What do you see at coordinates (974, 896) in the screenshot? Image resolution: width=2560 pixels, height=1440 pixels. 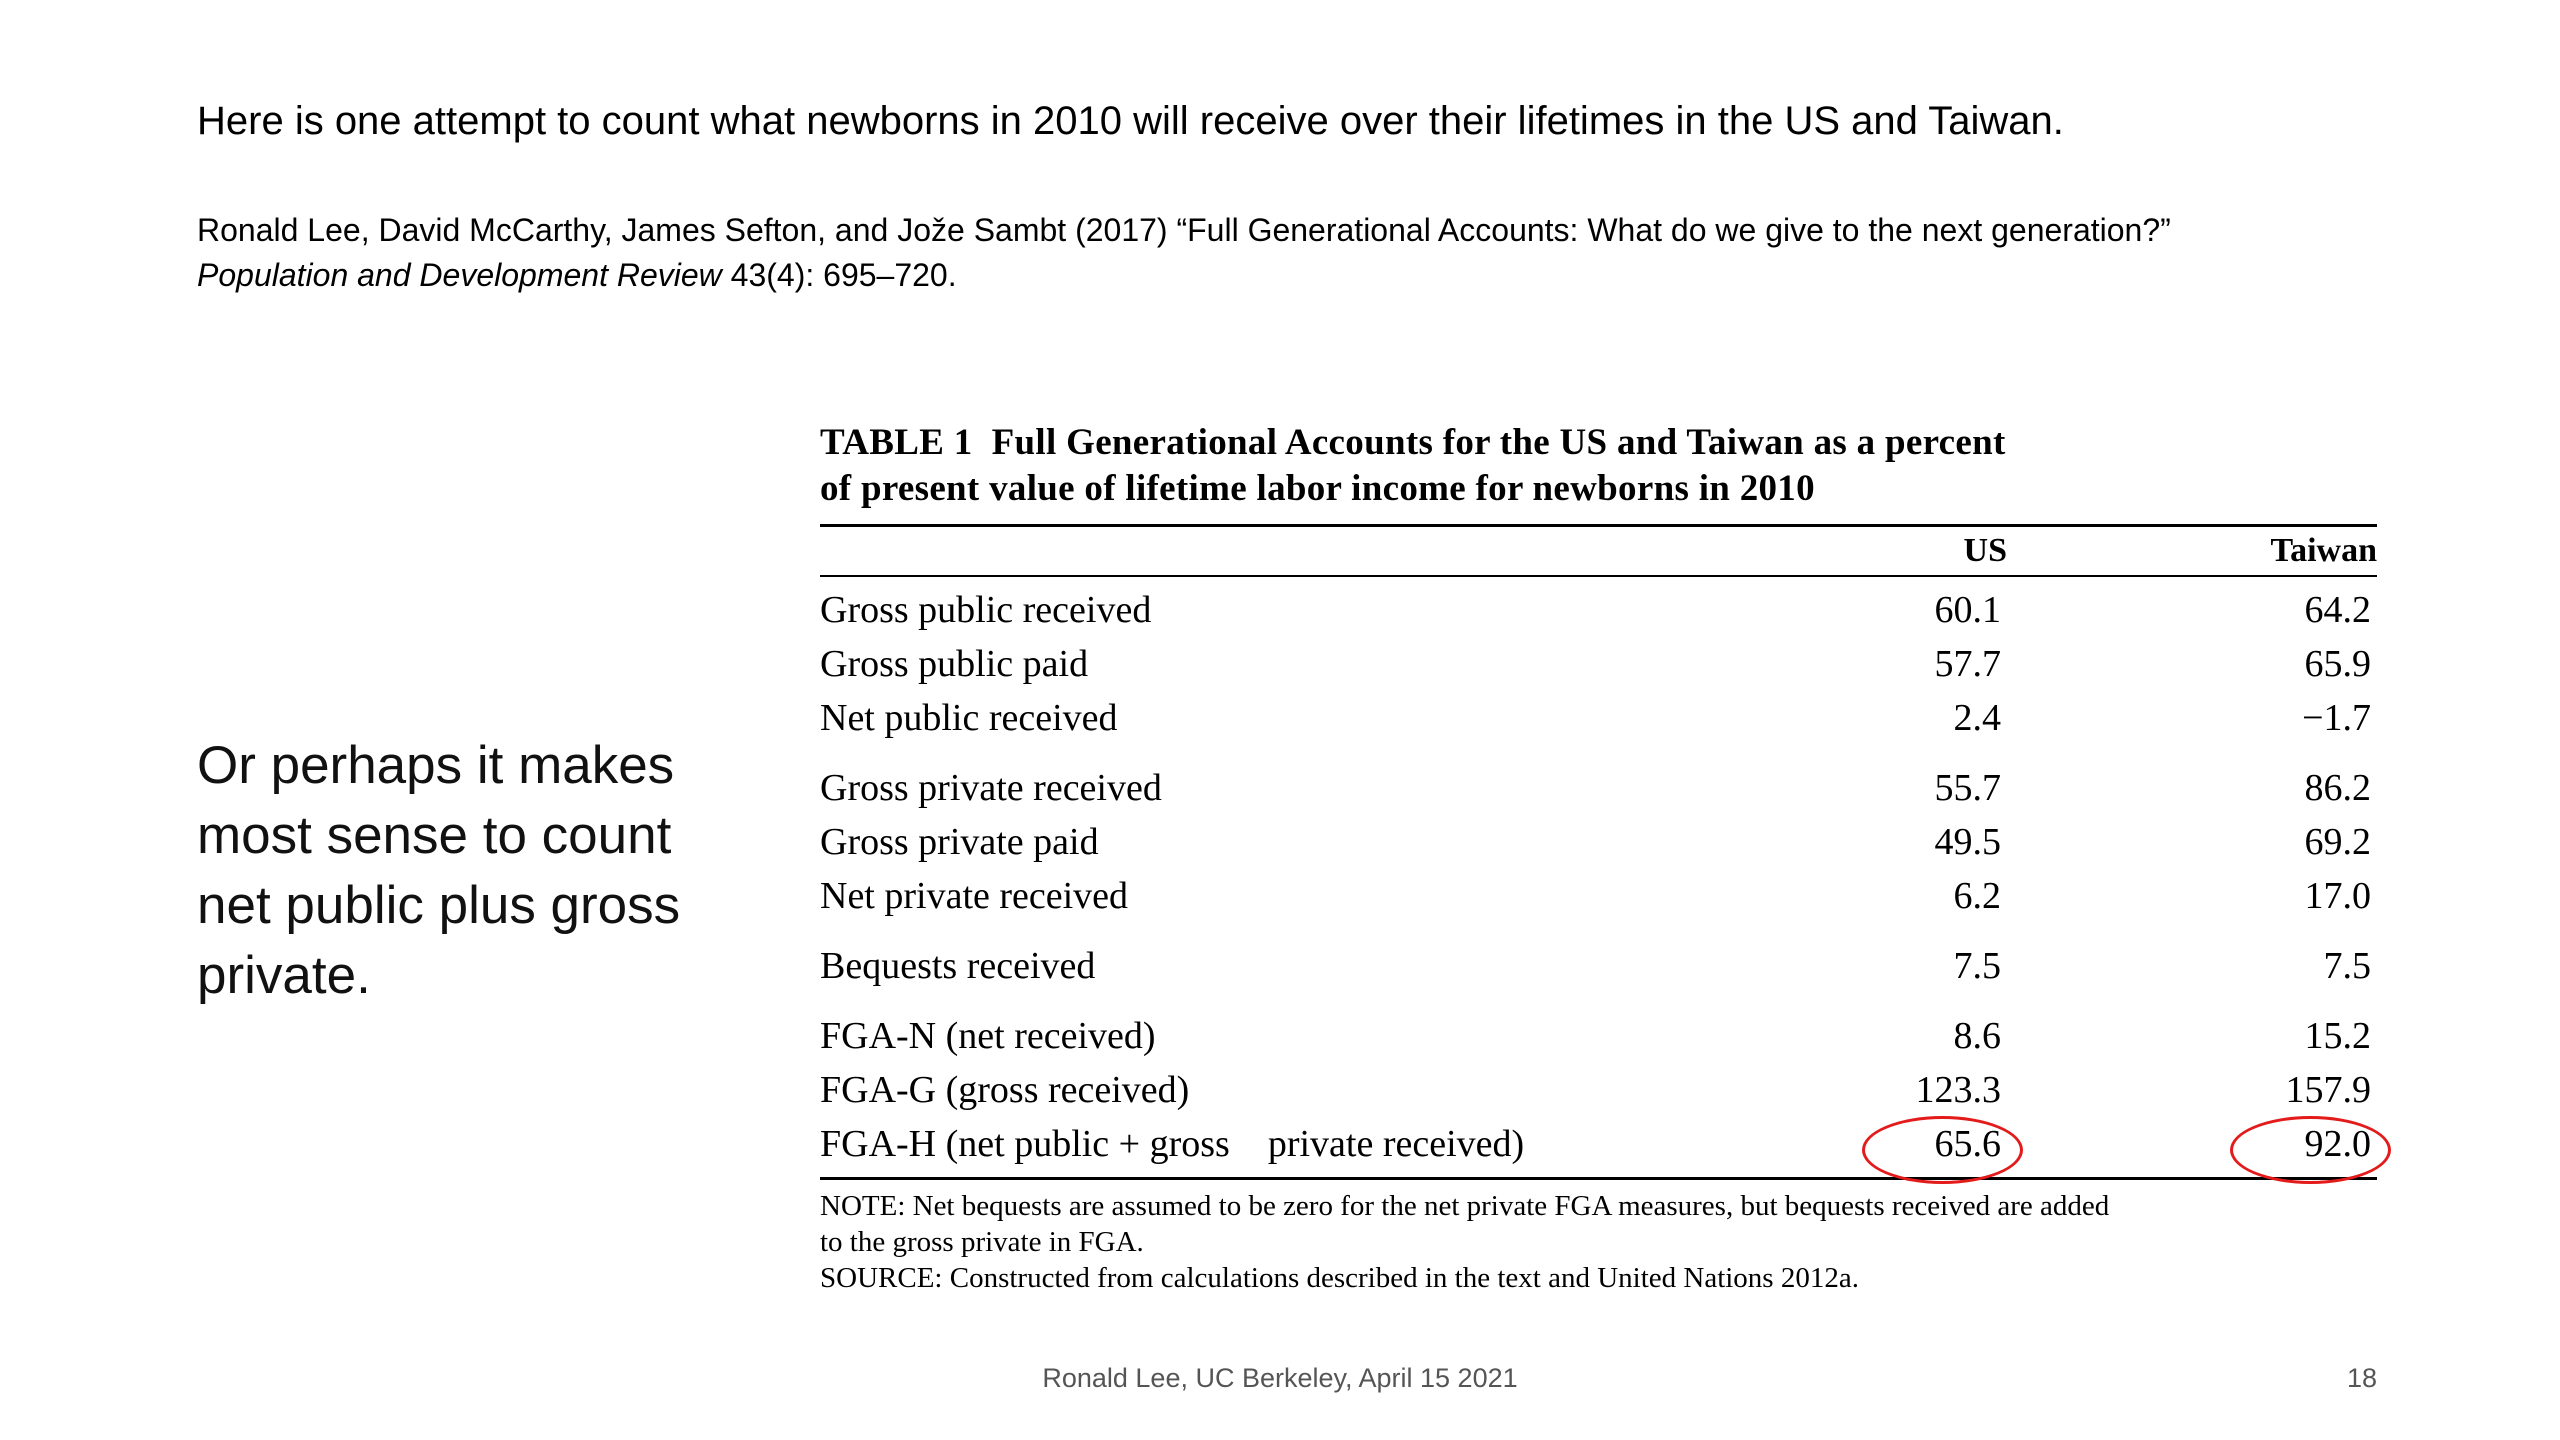 I see `row-label: Net private received` at bounding box center [974, 896].